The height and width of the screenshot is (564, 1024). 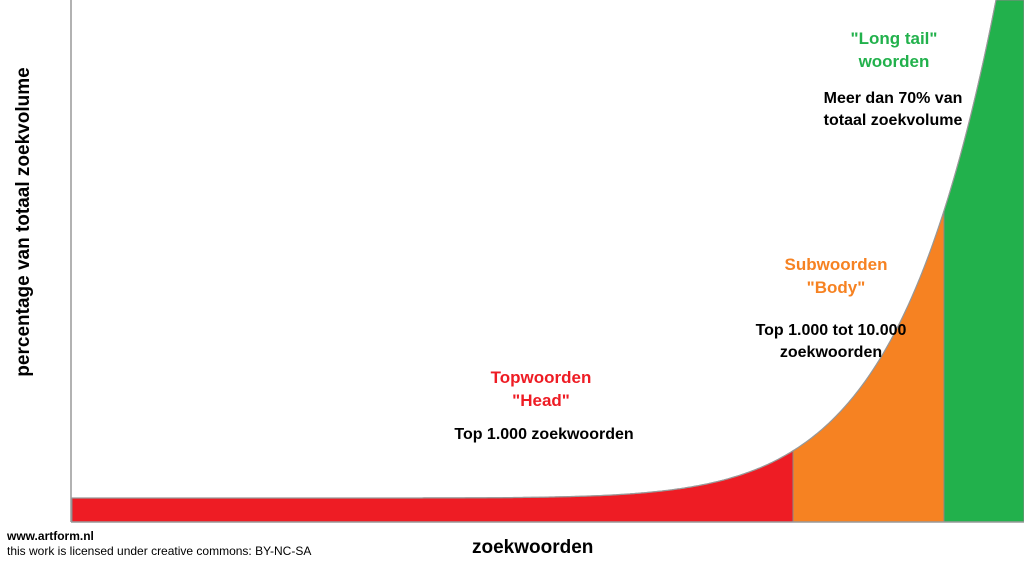 What do you see at coordinates (541, 400) in the screenshot?
I see `head-title-line2: "Head"` at bounding box center [541, 400].